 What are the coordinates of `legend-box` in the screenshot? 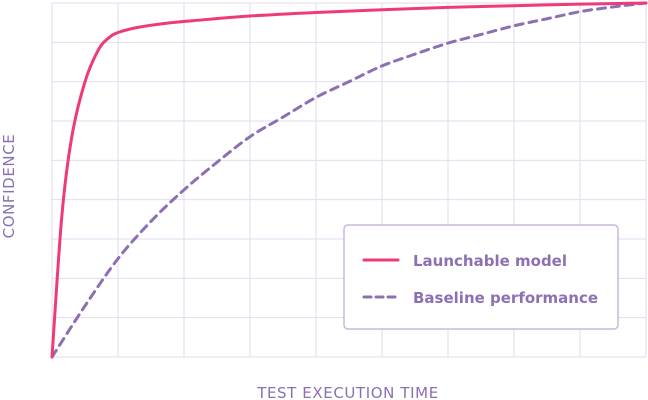 It's located at (481, 277).